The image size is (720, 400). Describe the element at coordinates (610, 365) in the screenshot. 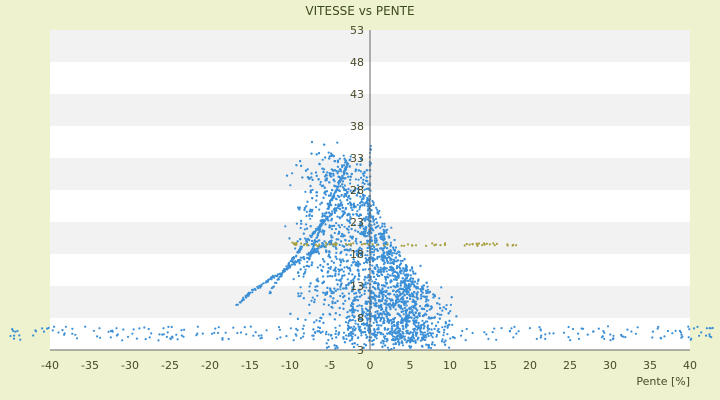

I see `x-tick-label: 30` at that location.